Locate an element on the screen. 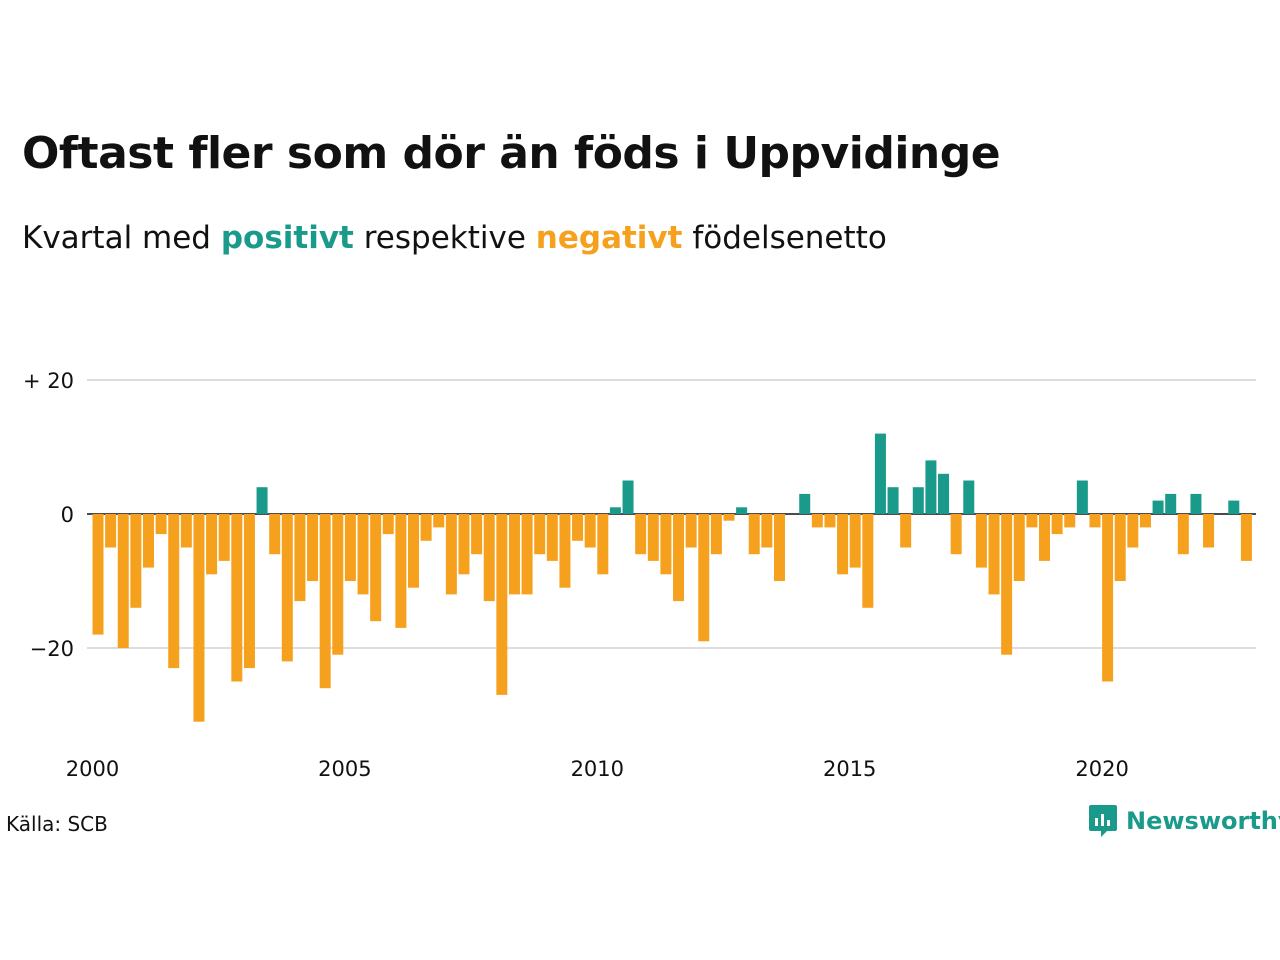  newsworthy-logo-icon is located at coordinates (1103, 821).